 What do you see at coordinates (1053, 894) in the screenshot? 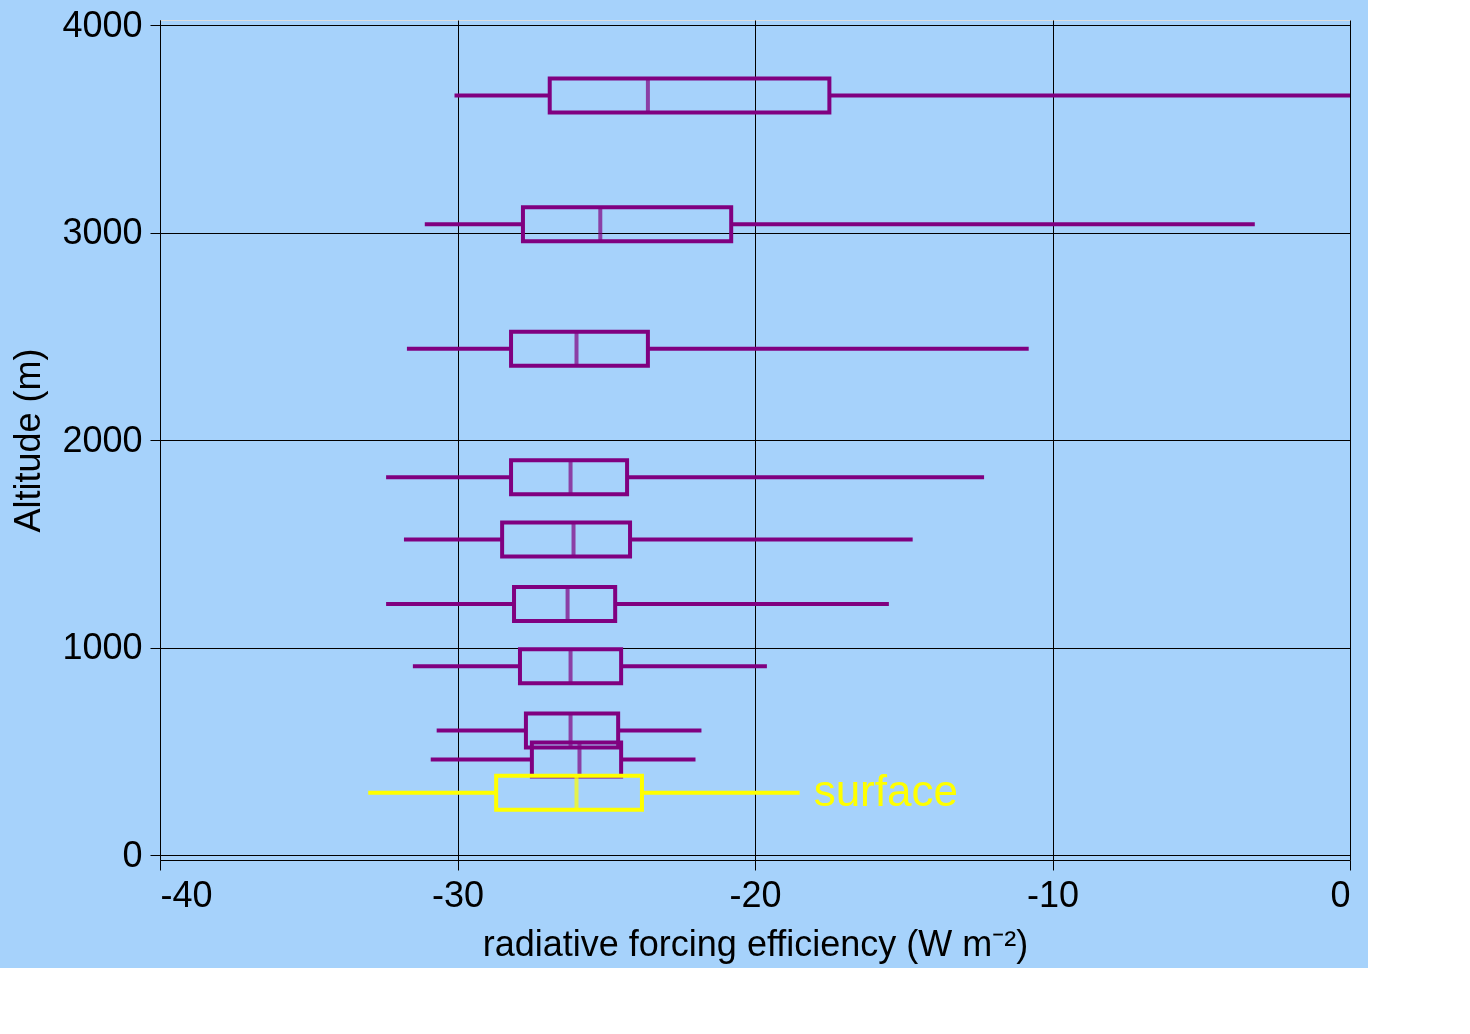
I see `x-tick-label: -10` at bounding box center [1053, 894].